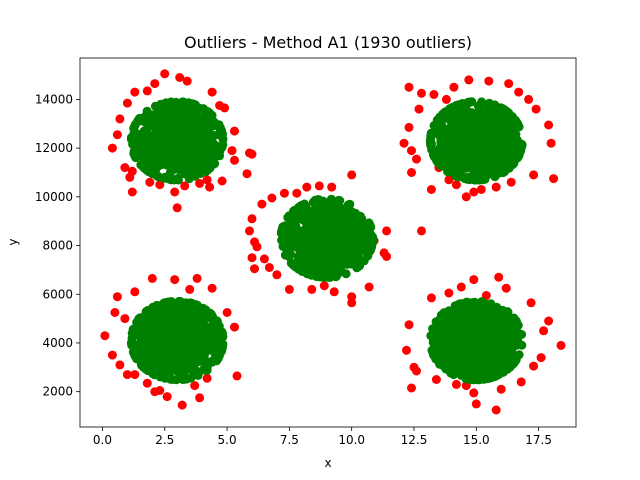 The height and width of the screenshot is (480, 640). Describe the element at coordinates (57, 294) in the screenshot. I see `y-tick-label: 6000` at that location.